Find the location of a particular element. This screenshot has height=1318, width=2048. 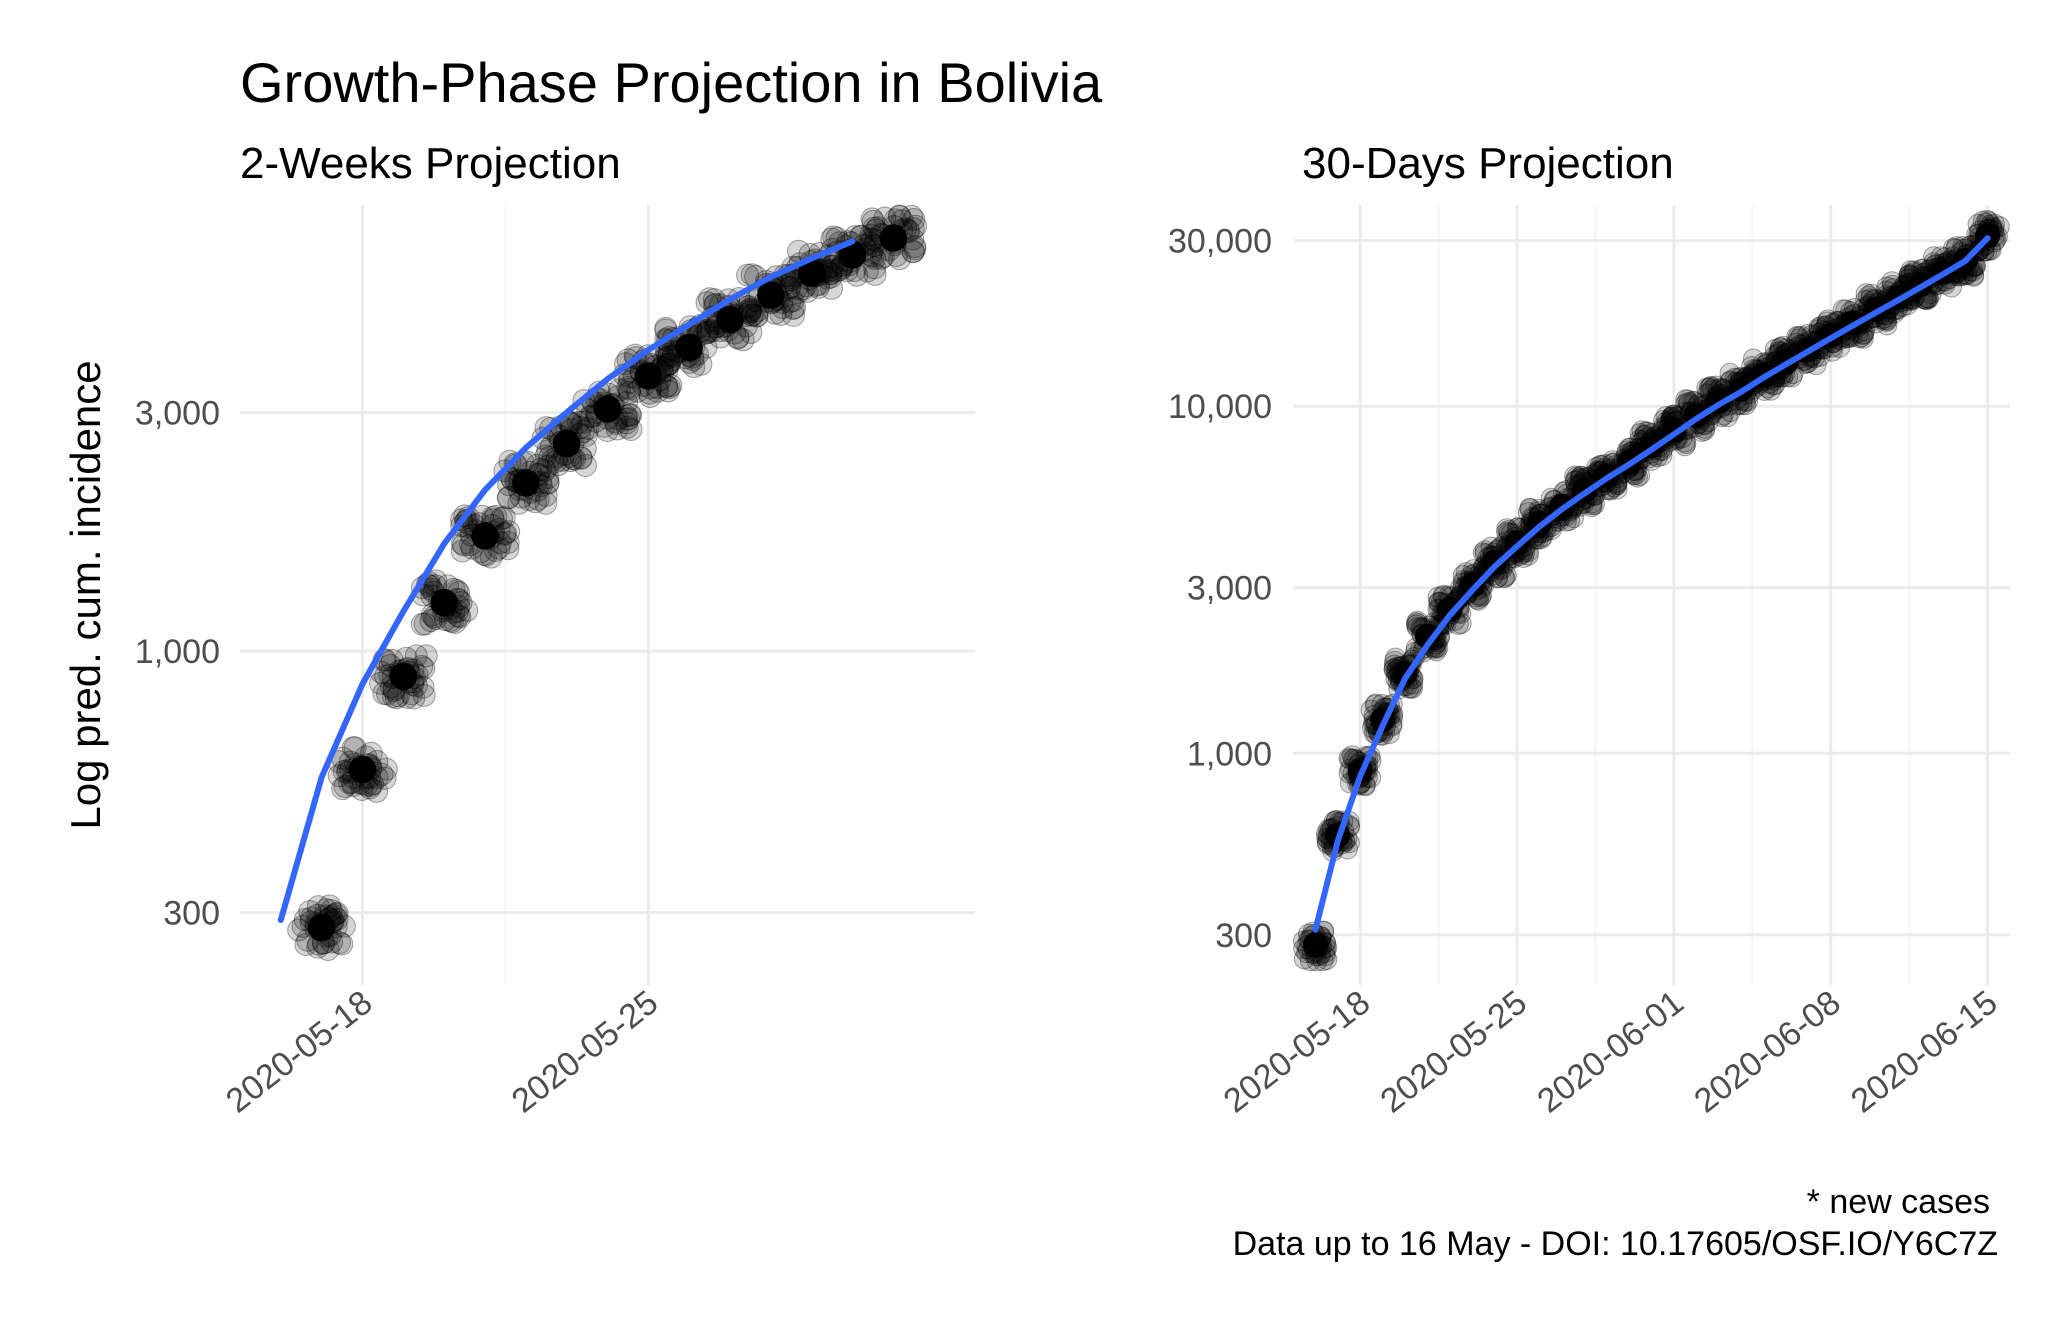

caption-new-cases: * new cases is located at coordinates (1898, 1202).